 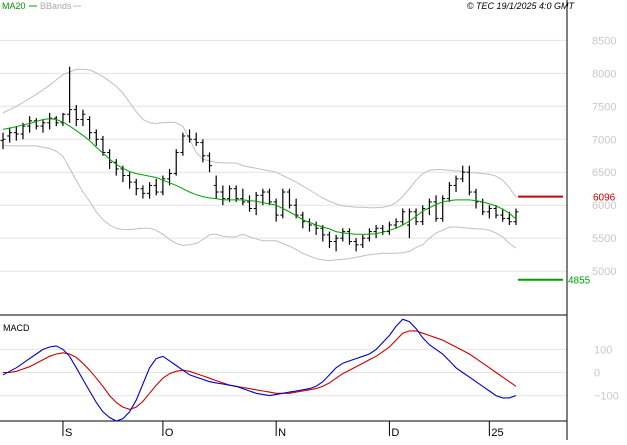 I want to click on price-tick-label: 7500, so click(x=604, y=107).